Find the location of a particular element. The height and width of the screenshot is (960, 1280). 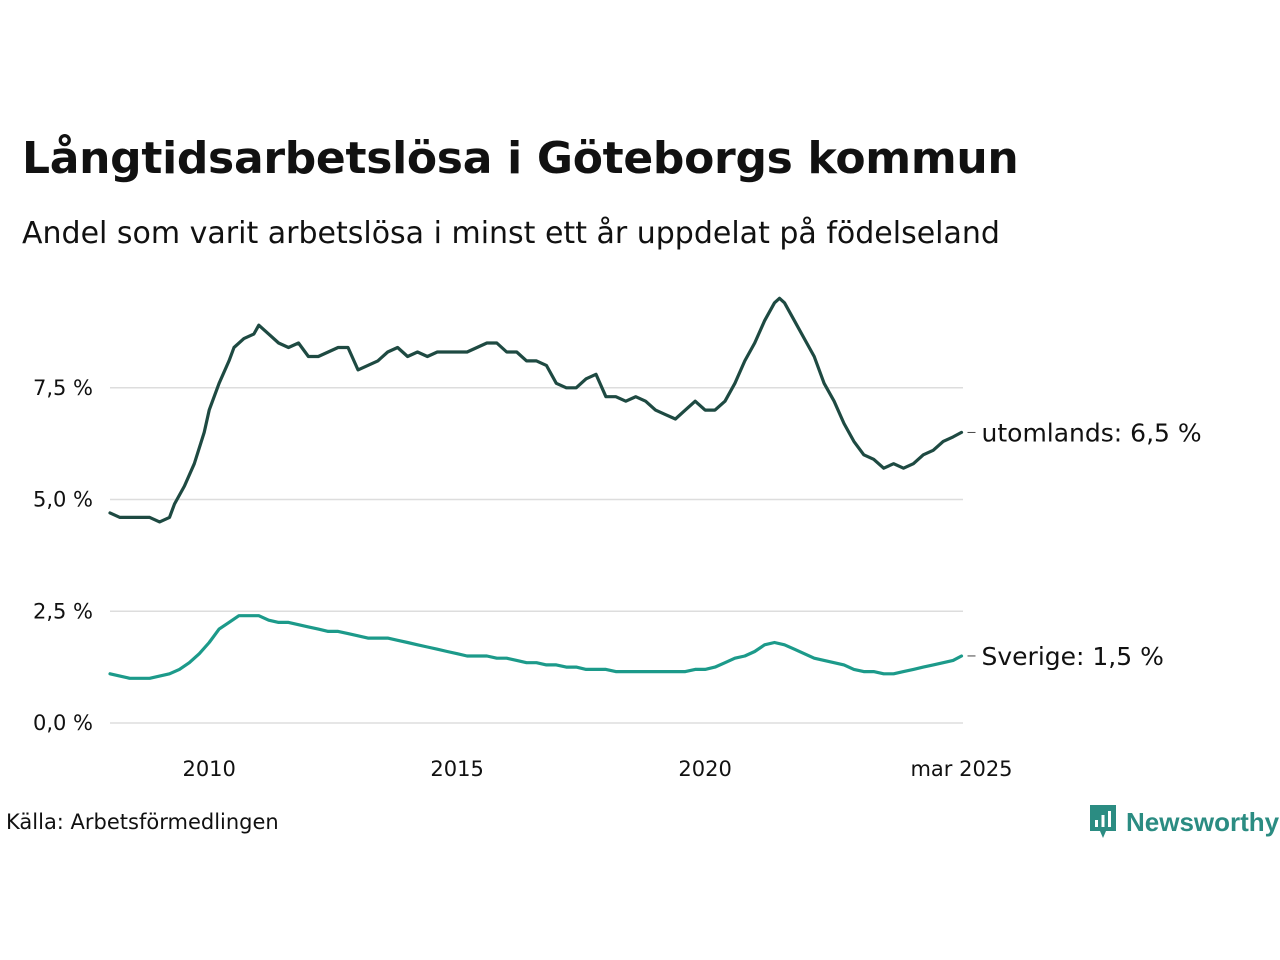

x-tick-label: 2020 is located at coordinates (704, 769).